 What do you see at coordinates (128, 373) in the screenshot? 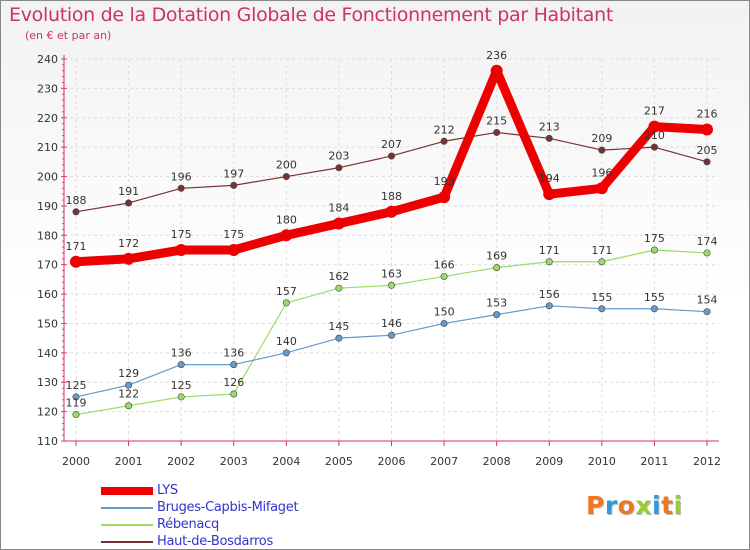
I see `data-label: 129` at bounding box center [128, 373].